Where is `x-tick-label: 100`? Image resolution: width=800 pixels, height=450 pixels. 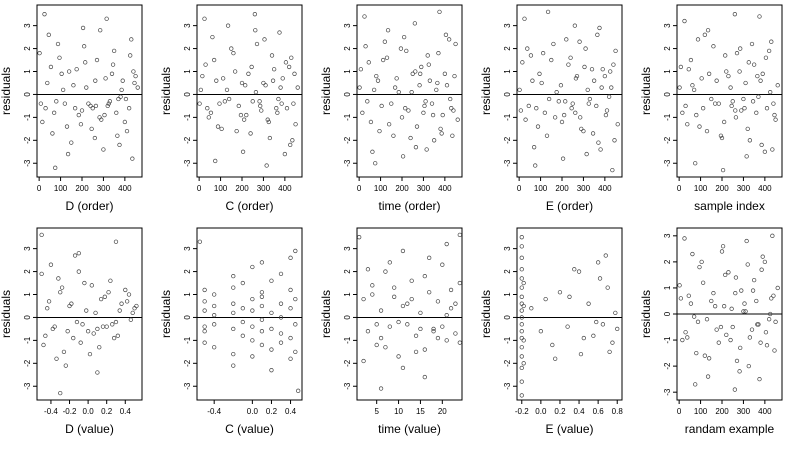
x-tick-label: 100 is located at coordinates (541, 188).